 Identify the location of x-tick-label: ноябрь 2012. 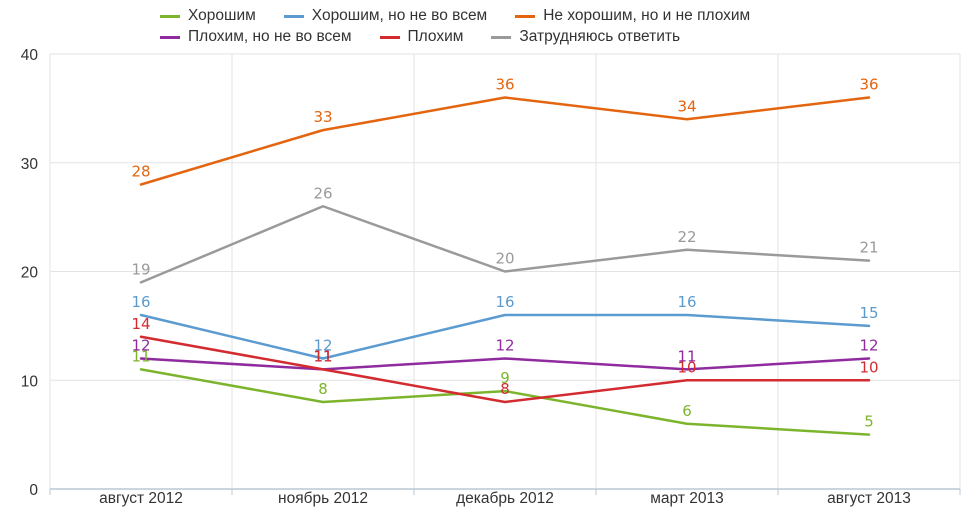
(323, 498).